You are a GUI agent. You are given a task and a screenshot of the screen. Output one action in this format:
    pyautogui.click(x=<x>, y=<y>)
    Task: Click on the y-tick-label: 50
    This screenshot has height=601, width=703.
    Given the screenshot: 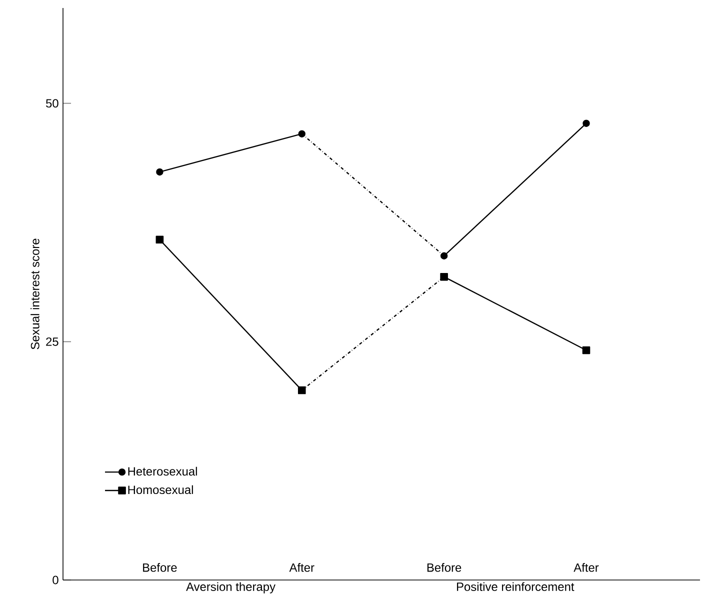 What is the action you would take?
    pyautogui.click(x=52, y=103)
    